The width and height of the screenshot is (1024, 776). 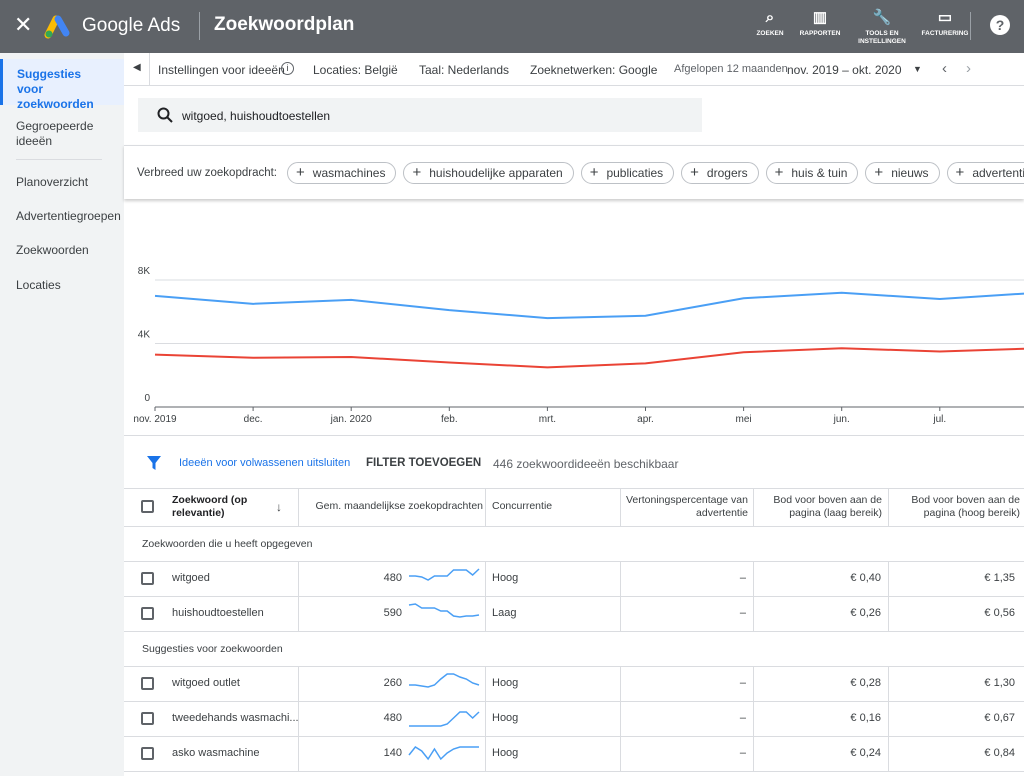 What do you see at coordinates (645, 419) in the screenshot?
I see `x-tick-label: apr.` at bounding box center [645, 419].